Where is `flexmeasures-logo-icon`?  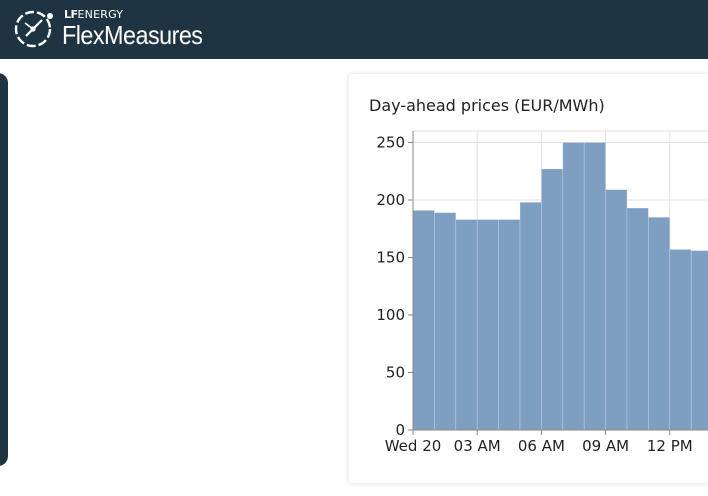 flexmeasures-logo-icon is located at coordinates (34, 29).